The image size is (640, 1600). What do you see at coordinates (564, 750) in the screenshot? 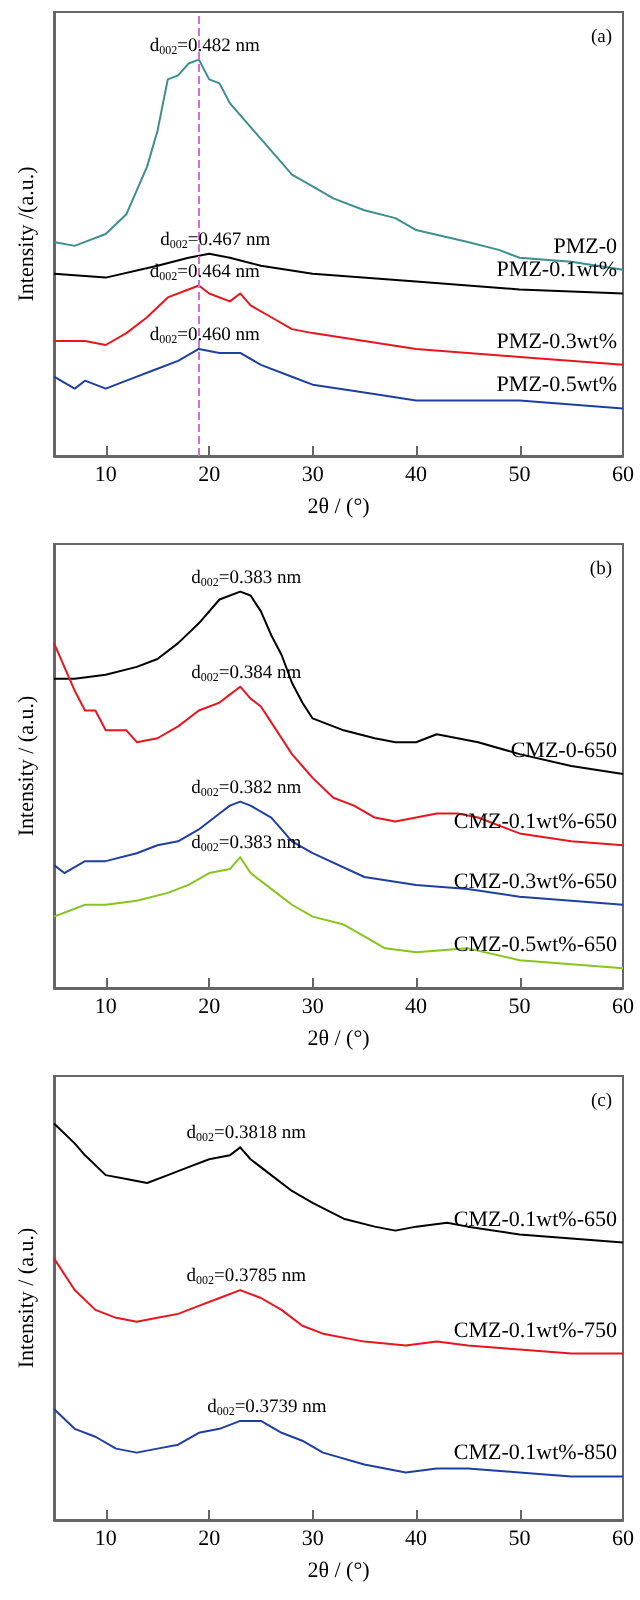
I see `series-label: CMZ-0-650` at bounding box center [564, 750].